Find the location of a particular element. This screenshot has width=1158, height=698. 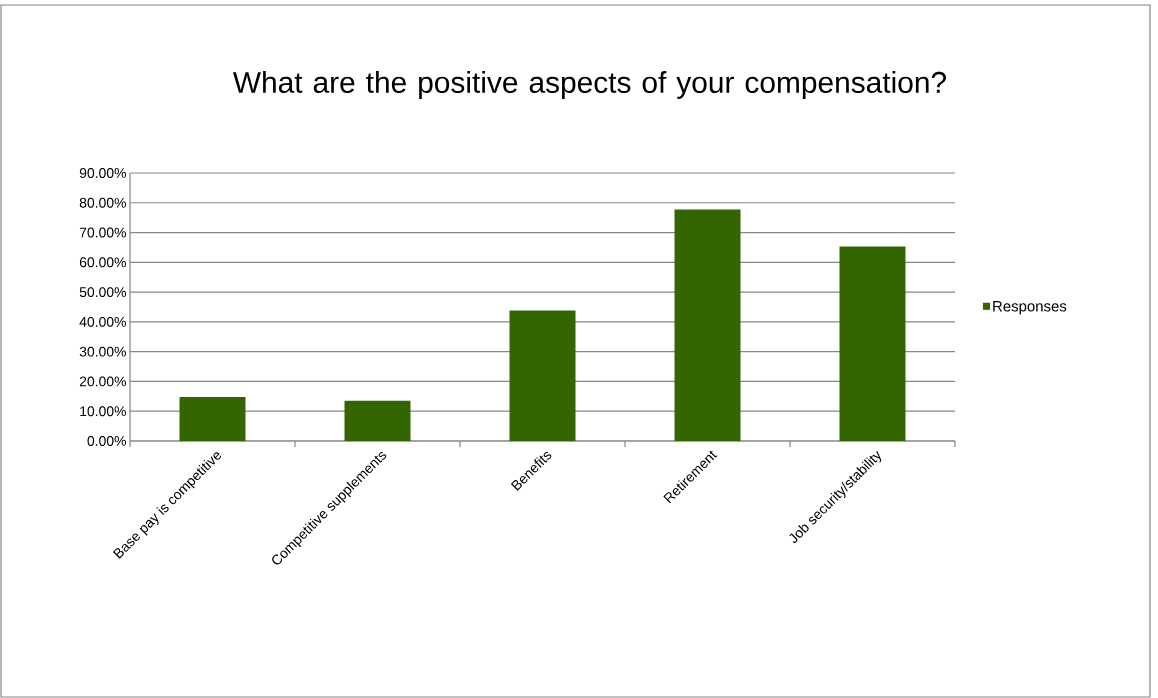

y-tick-label: 90.00% is located at coordinates (102, 173).